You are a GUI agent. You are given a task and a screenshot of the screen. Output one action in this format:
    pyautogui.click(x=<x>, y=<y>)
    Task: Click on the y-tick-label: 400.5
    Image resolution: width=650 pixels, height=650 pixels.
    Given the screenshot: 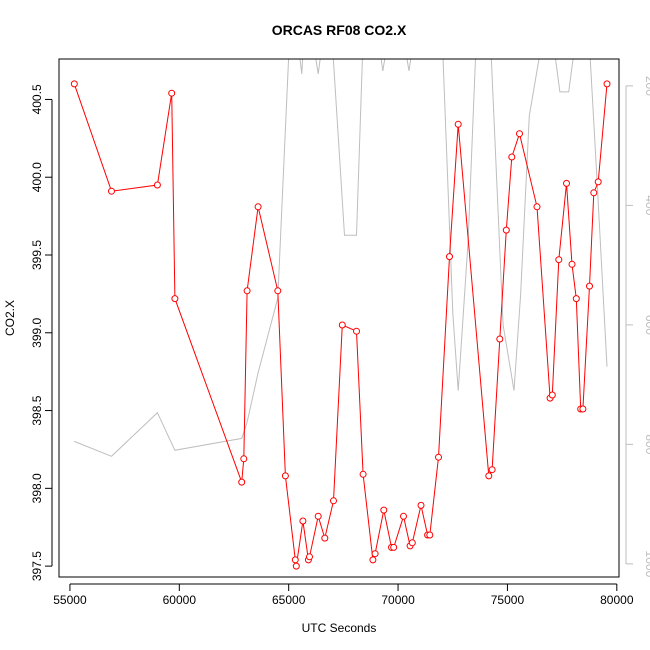 What is the action you would take?
    pyautogui.click(x=37, y=99)
    